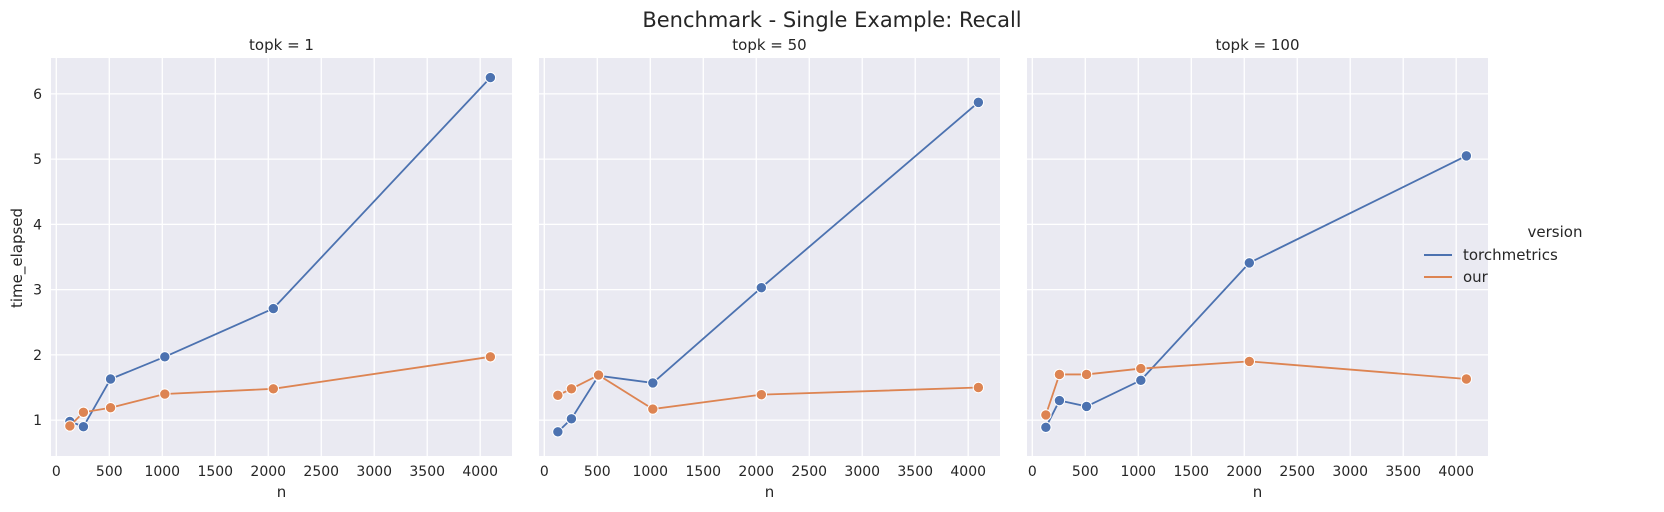 The image size is (1664, 512). What do you see at coordinates (1476, 277) in the screenshot?
I see `legend-label-our: our` at bounding box center [1476, 277].